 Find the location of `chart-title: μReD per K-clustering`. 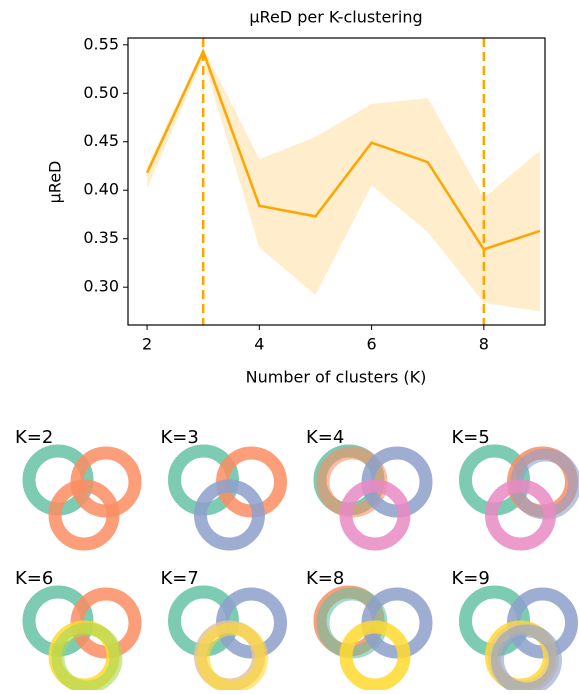

chart-title: μReD per K-clustering is located at coordinates (335, 17).